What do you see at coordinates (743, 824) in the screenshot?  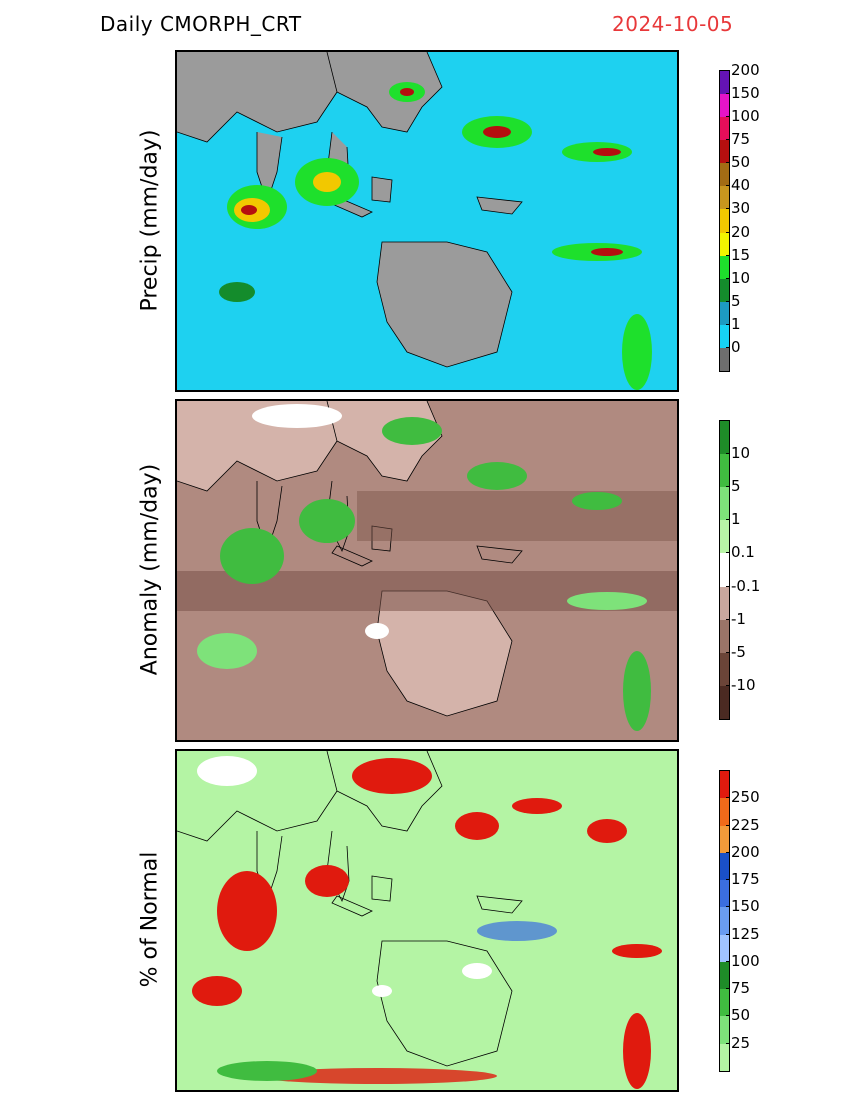 I see `colorbar-tick-label: 225` at bounding box center [743, 824].